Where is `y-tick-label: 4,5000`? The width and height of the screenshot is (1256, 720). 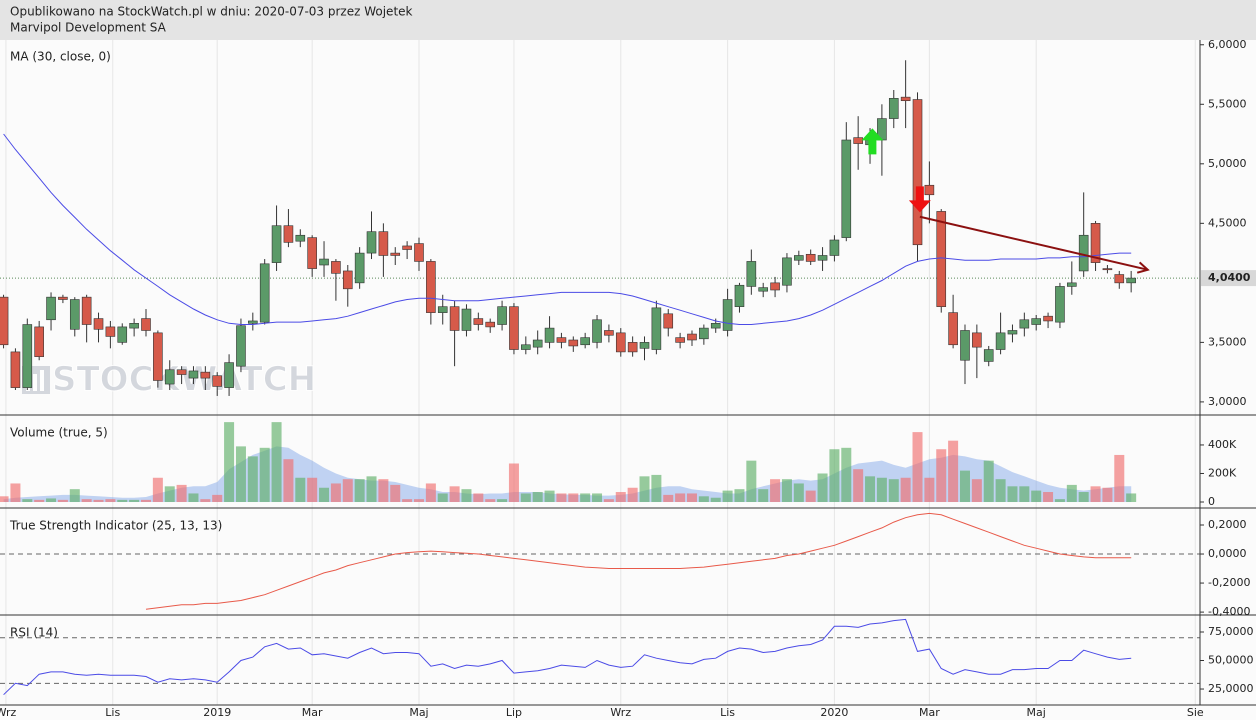
y-tick-label: 4,5000 is located at coordinates (1227, 222).